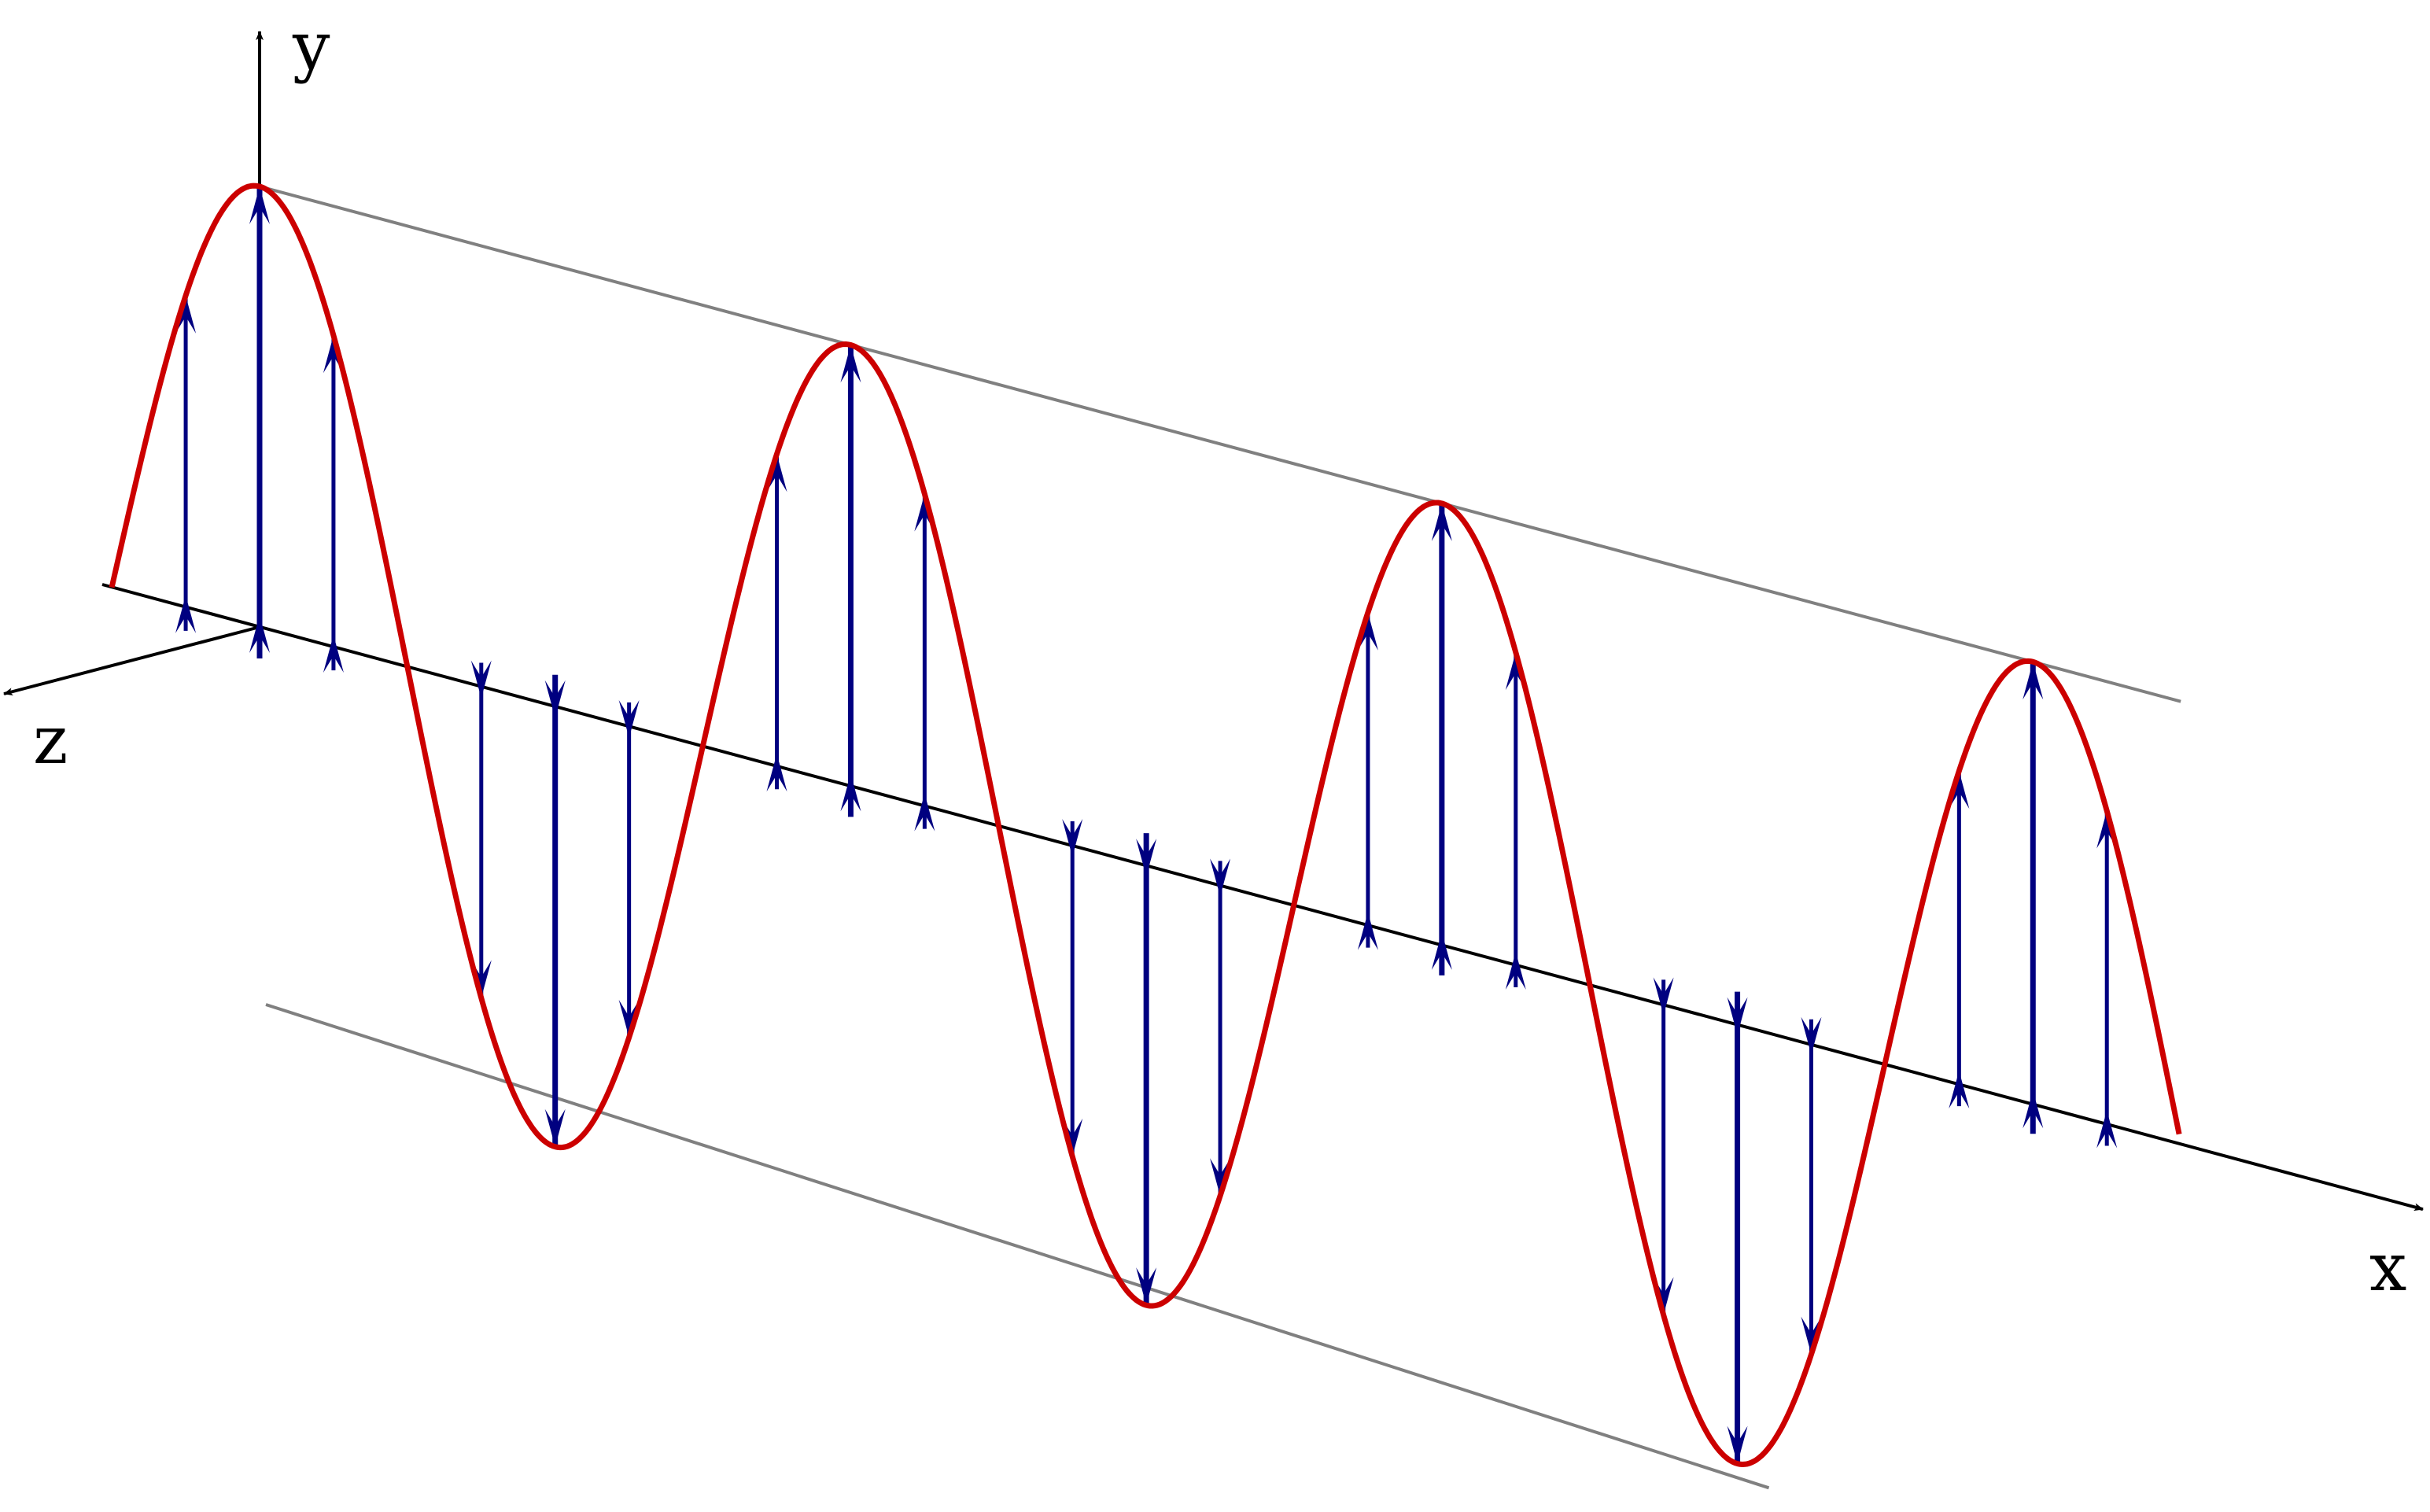 Image resolution: width=2430 pixels, height=1512 pixels. What do you see at coordinates (2387, 1267) in the screenshot?
I see `x-axis-label: x` at bounding box center [2387, 1267].